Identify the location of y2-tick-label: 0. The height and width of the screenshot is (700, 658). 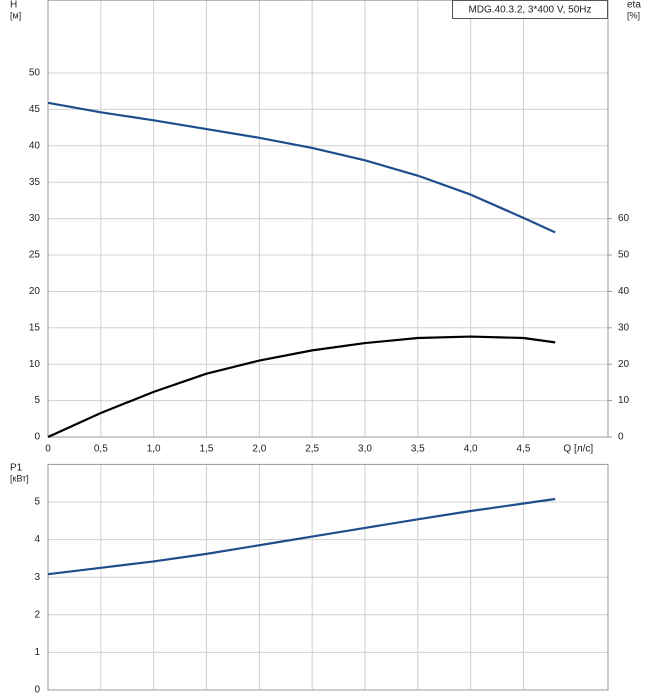
(621, 437).